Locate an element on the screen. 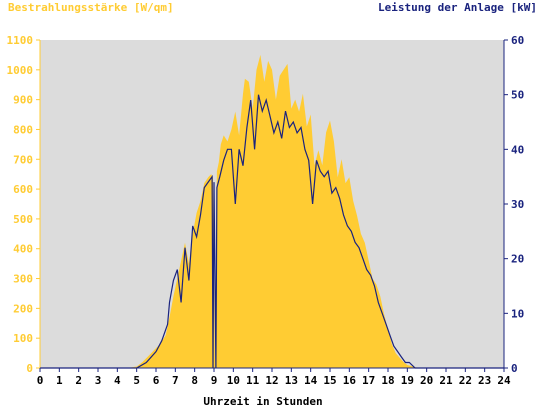 The height and width of the screenshot is (408, 544). x-tick-label: 15 is located at coordinates (329, 380).